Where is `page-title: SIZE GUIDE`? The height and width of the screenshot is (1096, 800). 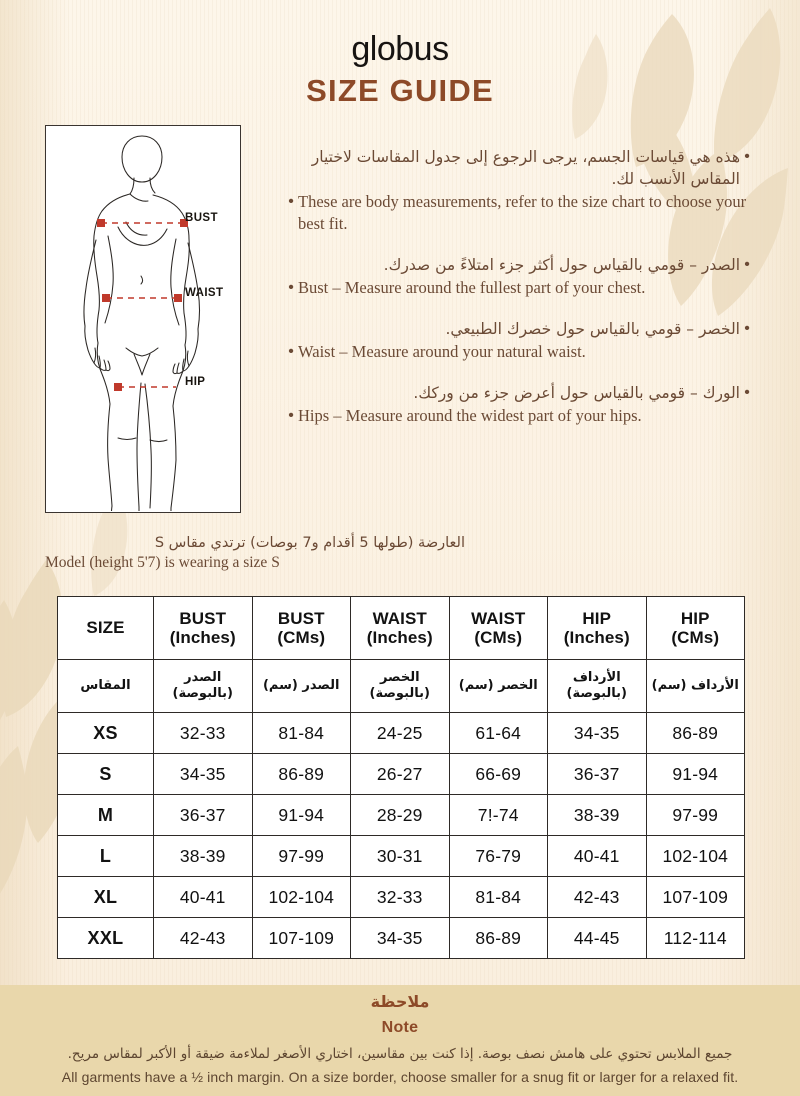 page-title: SIZE GUIDE is located at coordinates (400, 90).